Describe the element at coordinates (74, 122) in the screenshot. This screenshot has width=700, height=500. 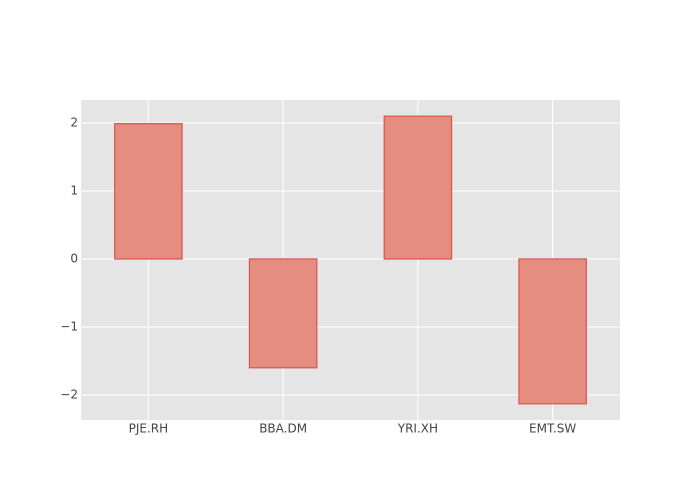
I see `y-tick-label: 2` at that location.